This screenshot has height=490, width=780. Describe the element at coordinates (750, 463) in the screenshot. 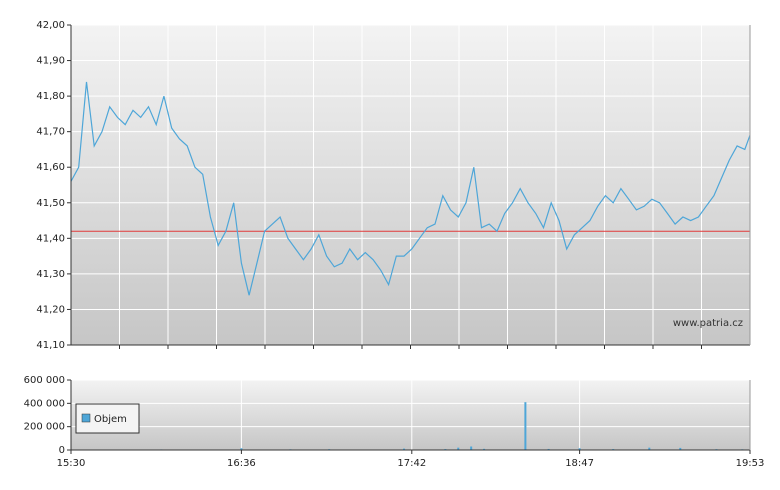

I see `x-tick-label: 19:53` at that location.